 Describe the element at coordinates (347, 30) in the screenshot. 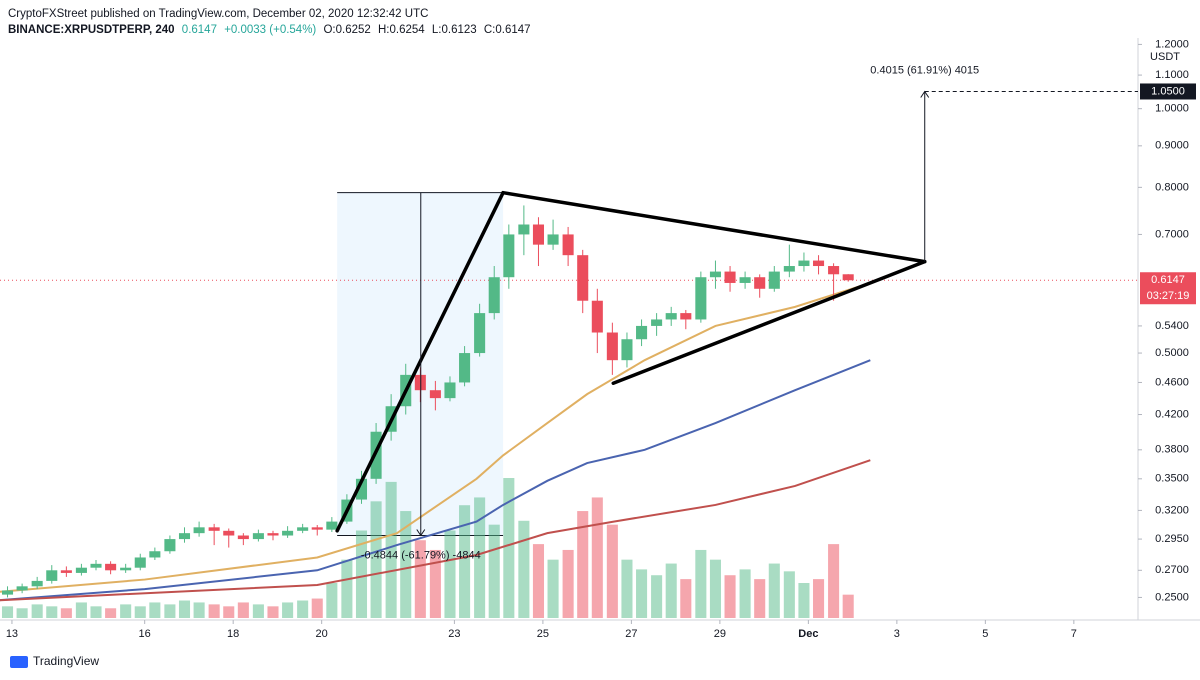

I see `open: O:0.6252` at that location.